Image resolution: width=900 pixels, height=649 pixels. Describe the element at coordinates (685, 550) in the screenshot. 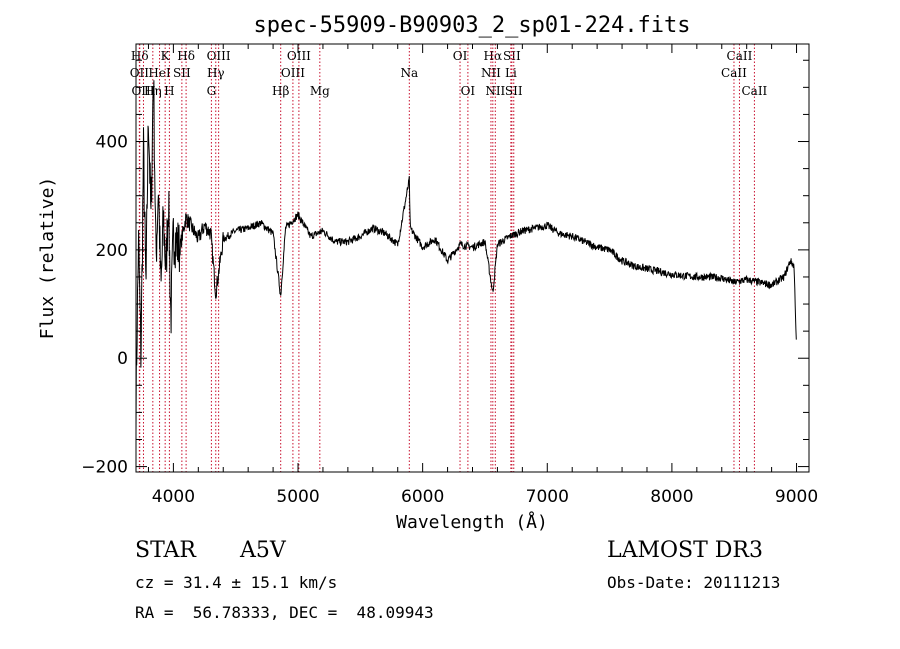

I see `survey-name: LAMOST DR3` at that location.